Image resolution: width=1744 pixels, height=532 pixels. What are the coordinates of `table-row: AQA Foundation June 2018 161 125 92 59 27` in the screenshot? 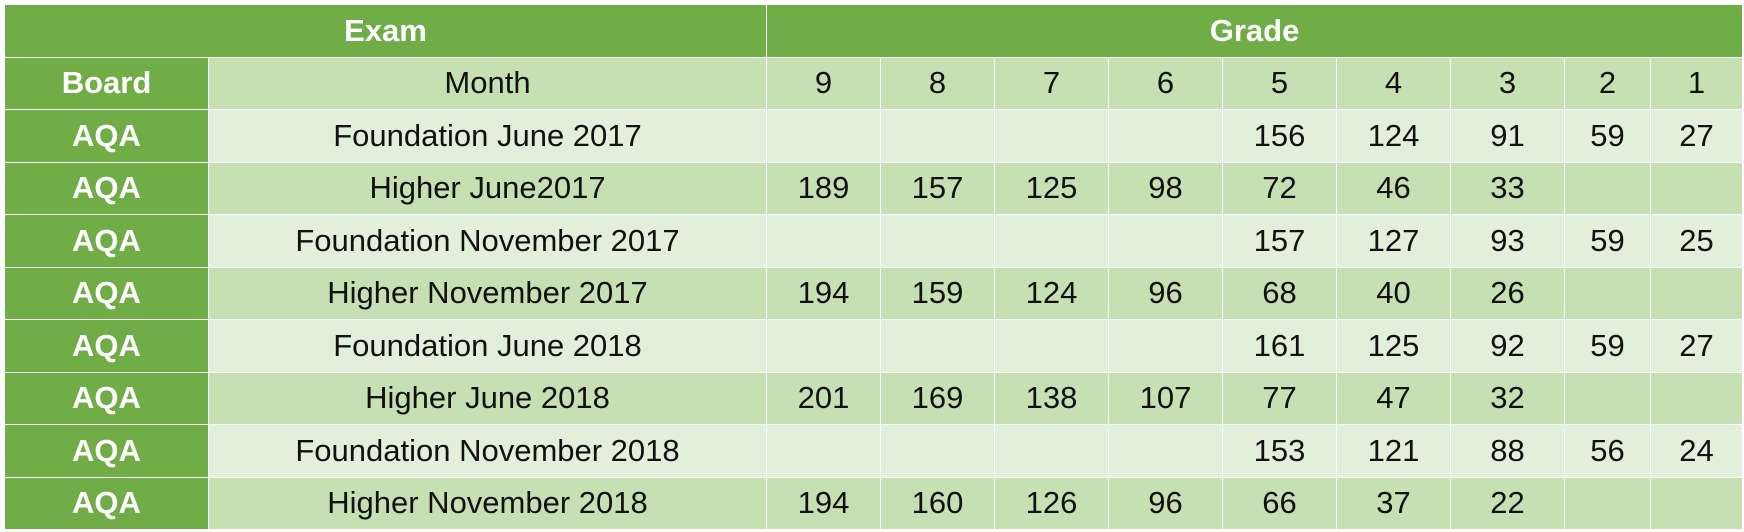 It's located at (874, 346).